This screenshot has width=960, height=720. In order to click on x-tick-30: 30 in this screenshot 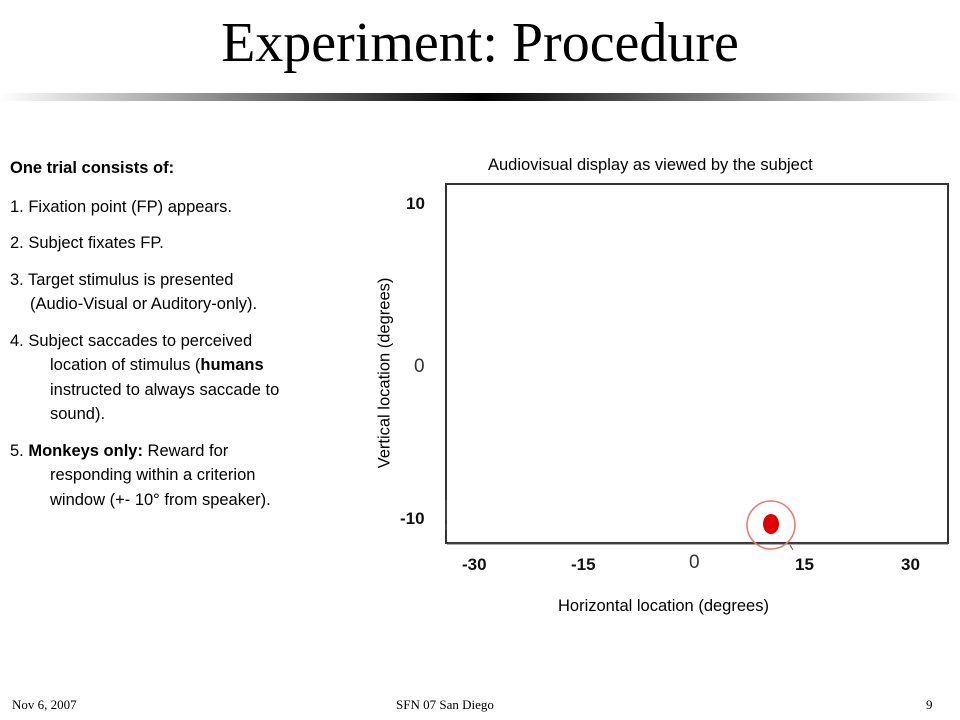, I will do `click(910, 564)`.